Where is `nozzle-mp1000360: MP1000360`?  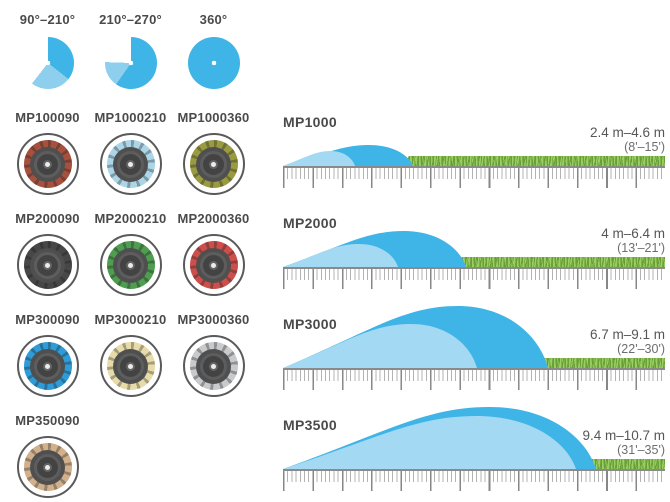 nozzle-mp1000360: MP1000360 is located at coordinates (213, 156).